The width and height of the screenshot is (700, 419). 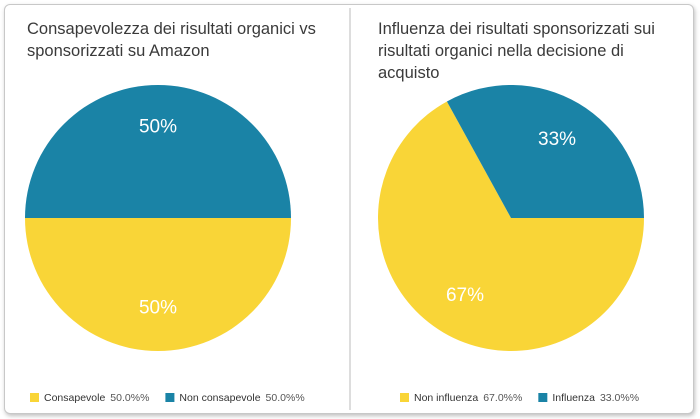 What do you see at coordinates (465, 295) in the screenshot?
I see `slice-label: 67%` at bounding box center [465, 295].